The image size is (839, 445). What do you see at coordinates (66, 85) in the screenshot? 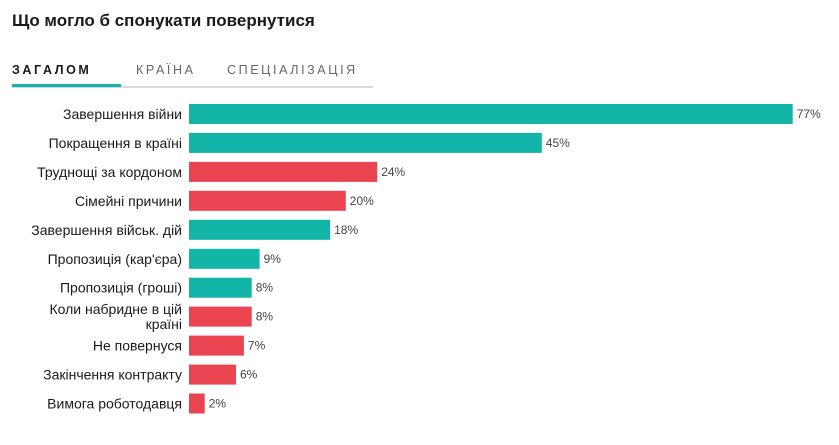
I see `active-tab-indicator` at bounding box center [66, 85].